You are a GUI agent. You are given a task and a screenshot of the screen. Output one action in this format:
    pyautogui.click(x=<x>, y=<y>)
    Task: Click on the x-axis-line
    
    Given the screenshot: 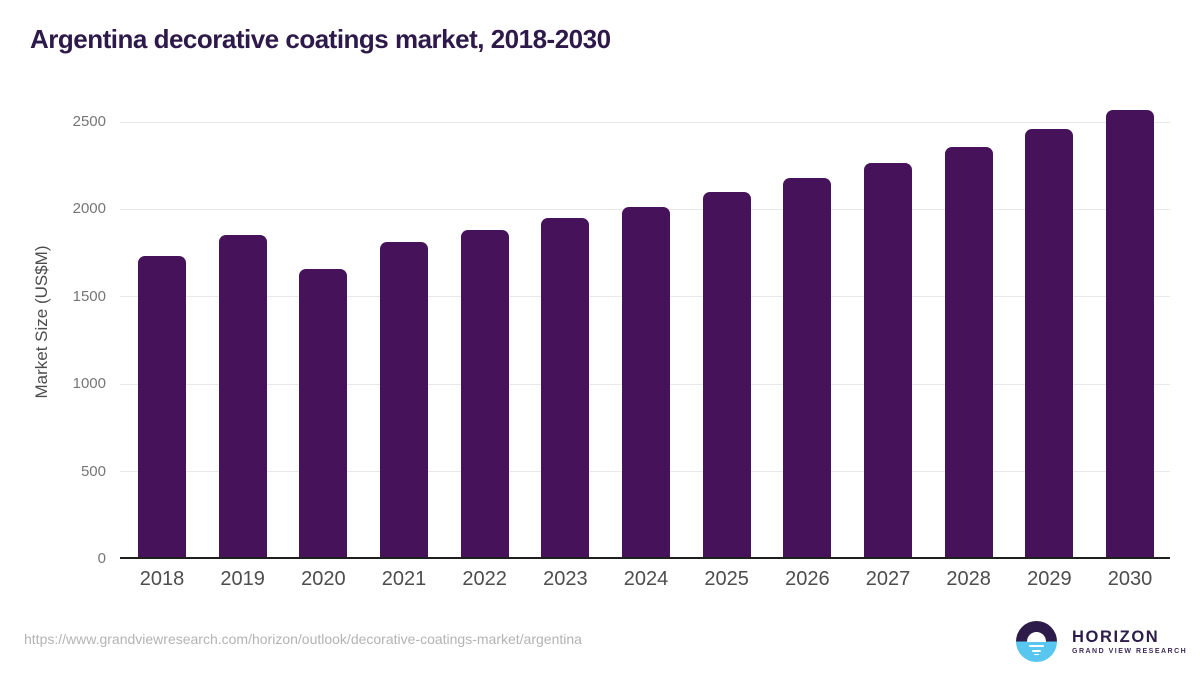 What is the action you would take?
    pyautogui.click(x=645, y=558)
    